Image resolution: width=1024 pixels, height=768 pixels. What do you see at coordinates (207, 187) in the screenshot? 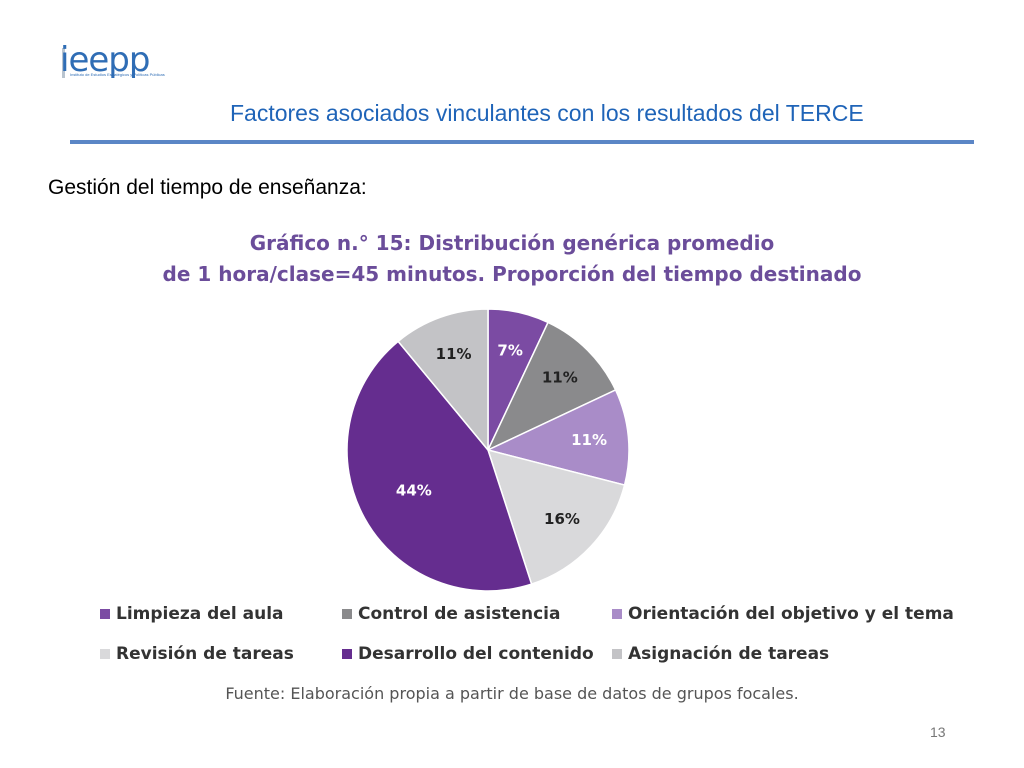
I see `slide-subtitle: Gestión del tiempo de enseñanza:` at bounding box center [207, 187].